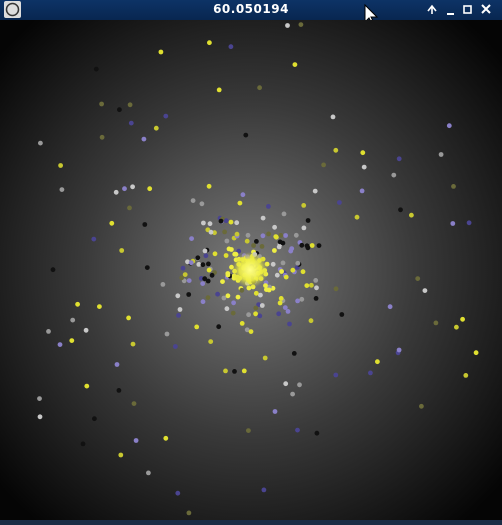 This screenshot has height=525, width=502. I want to click on close-button, so click(486, 9).